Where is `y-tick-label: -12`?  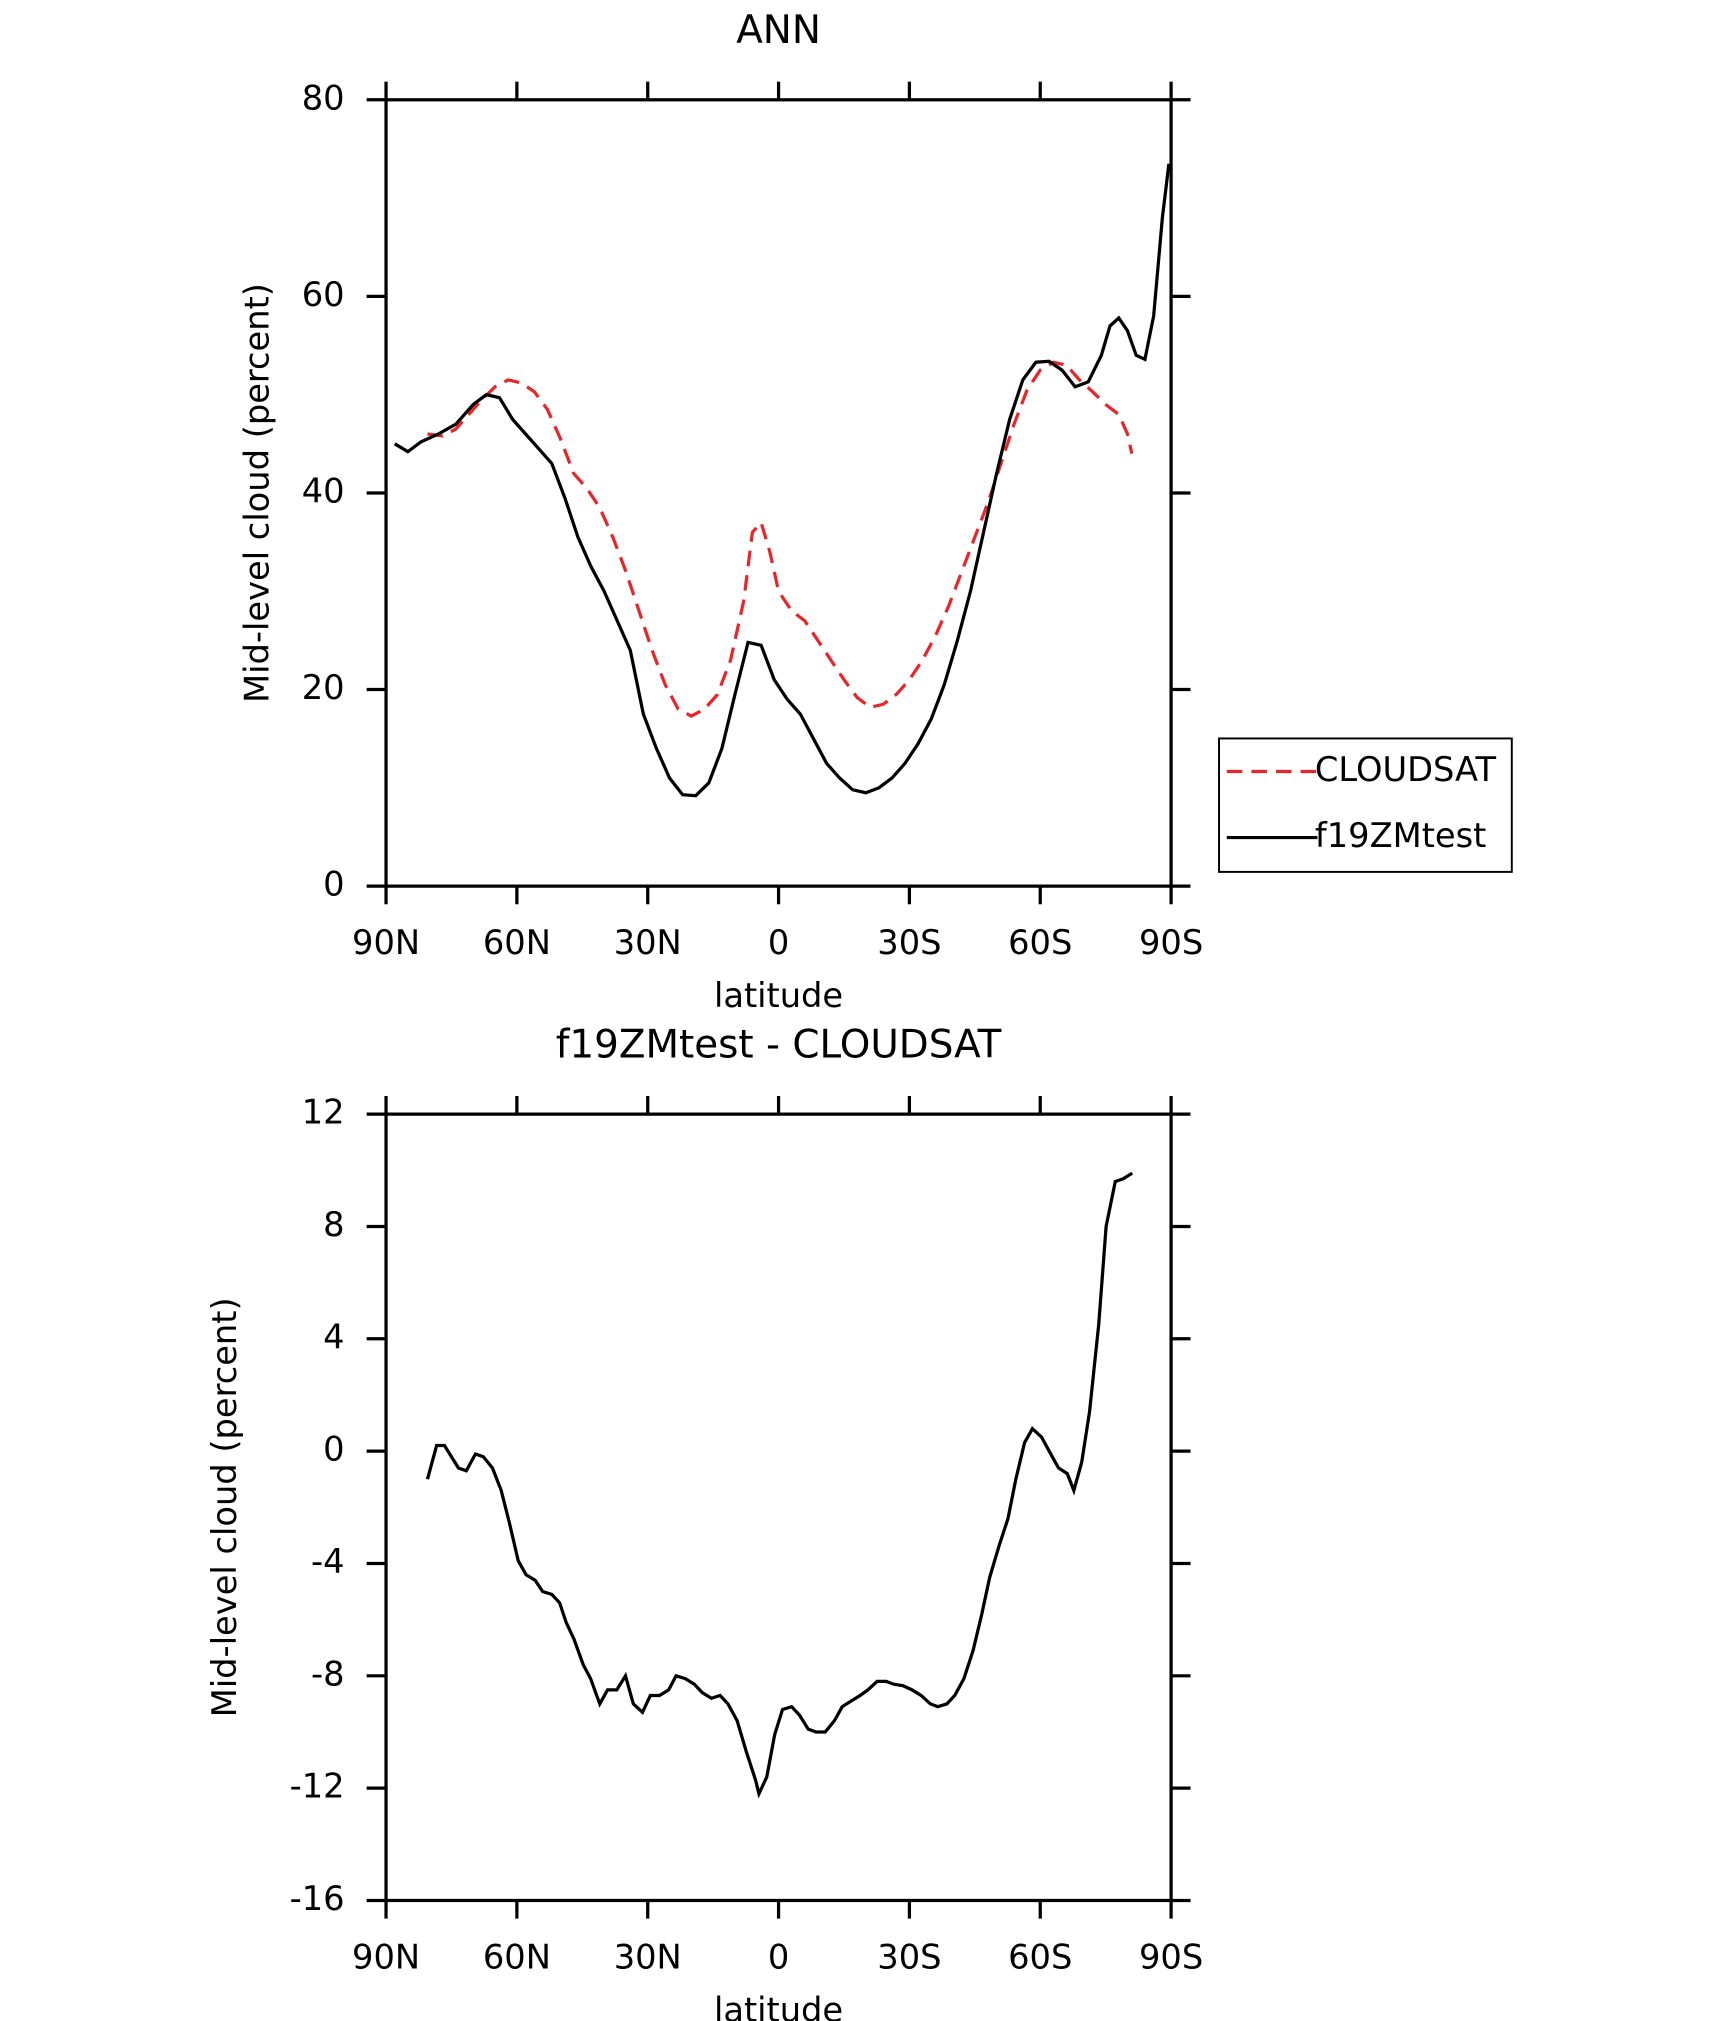
y-tick-label: -12 is located at coordinates (317, 1786).